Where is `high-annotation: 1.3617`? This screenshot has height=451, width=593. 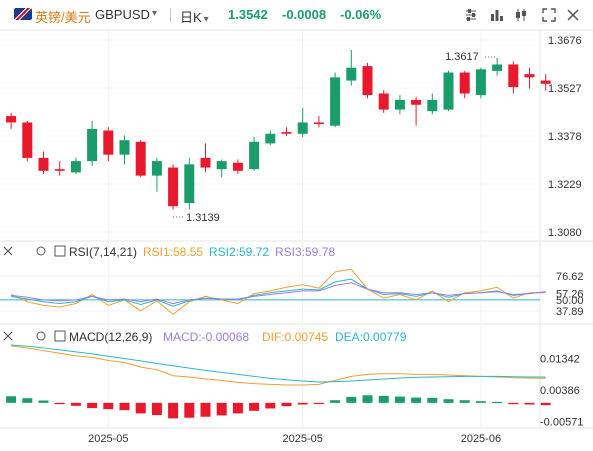
high-annotation: 1.3617 is located at coordinates (462, 57).